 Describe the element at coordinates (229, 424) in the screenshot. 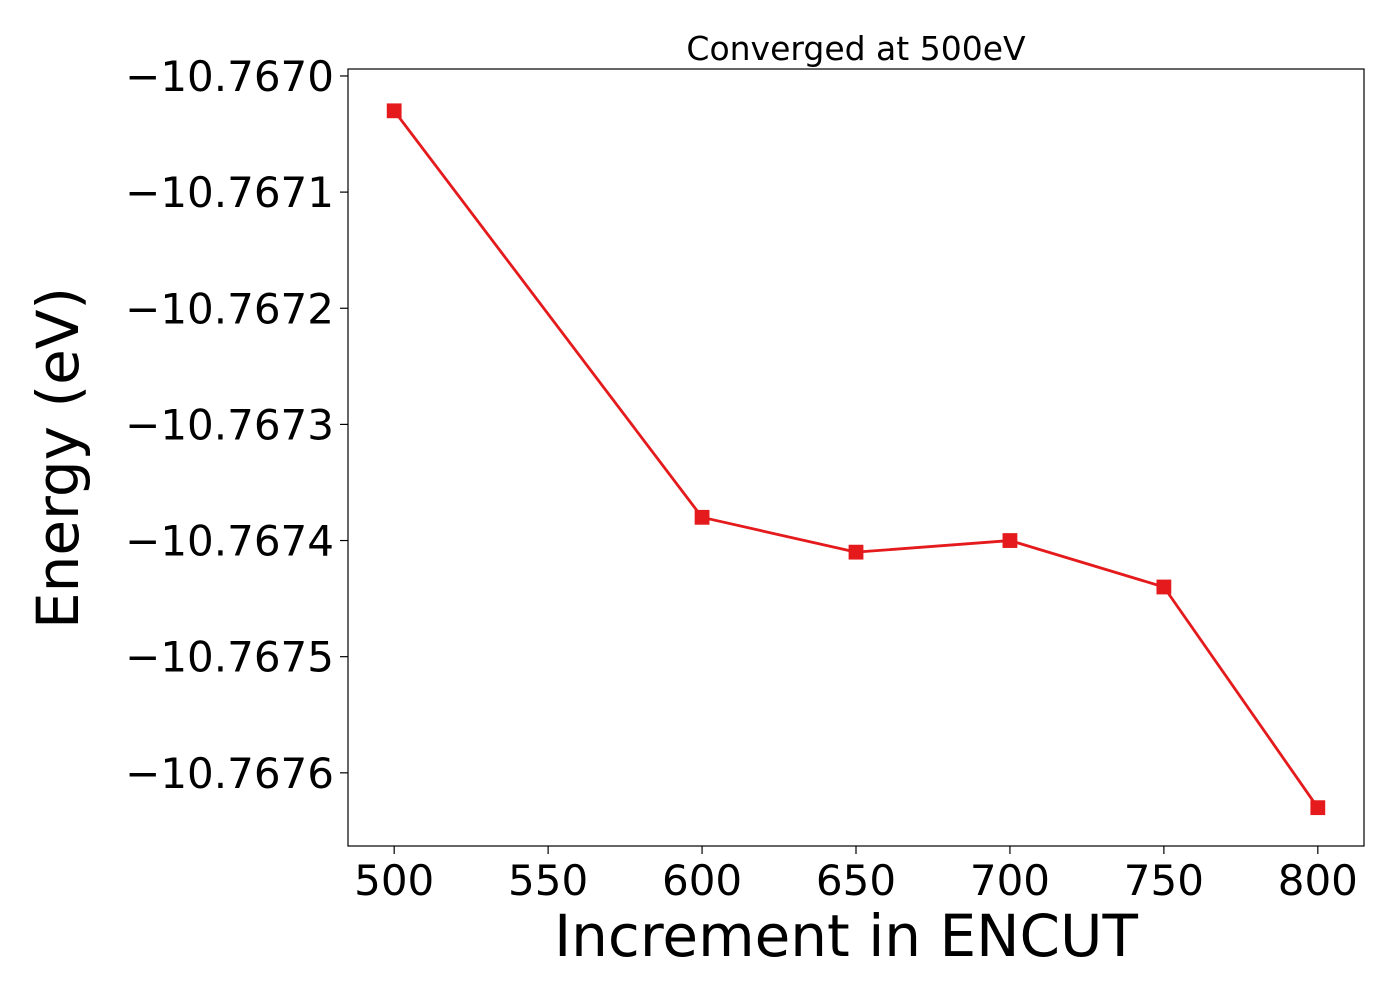

I see `y-tick-label: −10.7673` at that location.